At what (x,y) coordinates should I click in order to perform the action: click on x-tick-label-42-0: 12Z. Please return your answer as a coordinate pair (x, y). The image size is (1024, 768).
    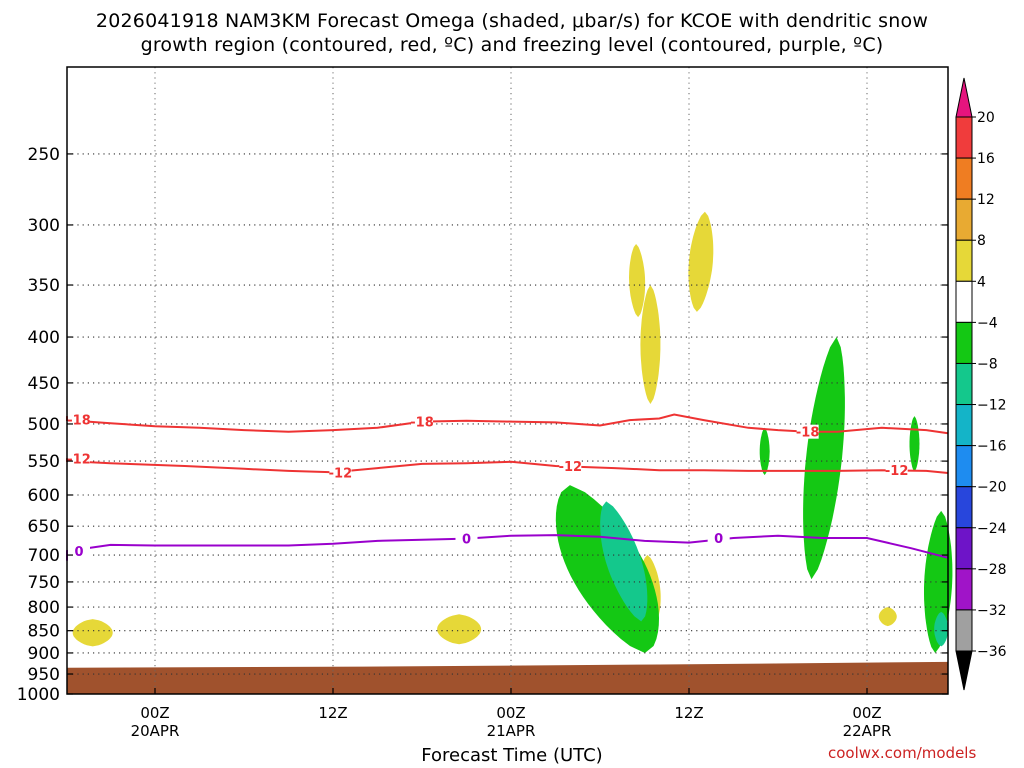
    Looking at the image, I should click on (688, 713).